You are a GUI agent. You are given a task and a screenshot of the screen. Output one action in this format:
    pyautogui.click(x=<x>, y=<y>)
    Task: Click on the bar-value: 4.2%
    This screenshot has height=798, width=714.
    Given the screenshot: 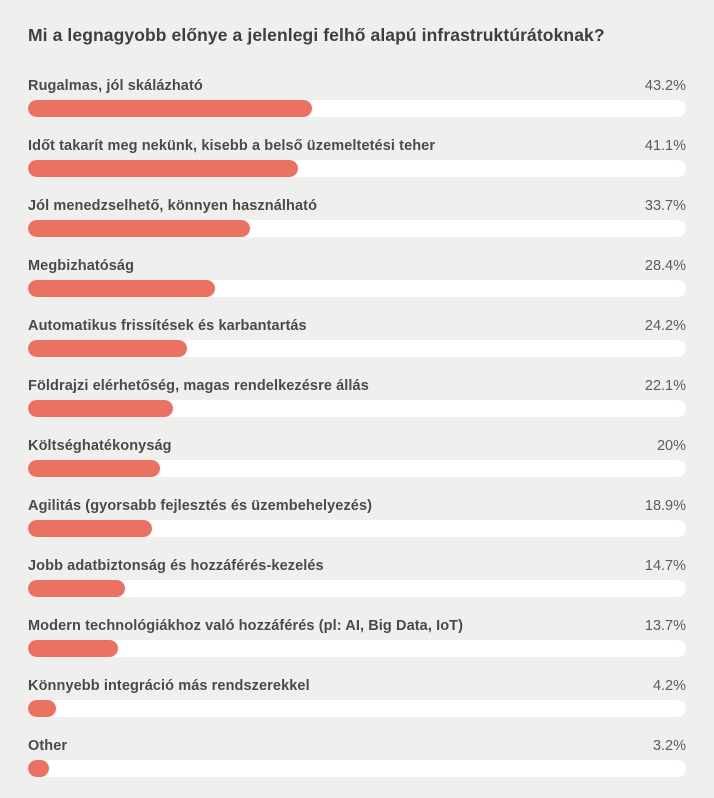 What is the action you would take?
    pyautogui.click(x=669, y=686)
    